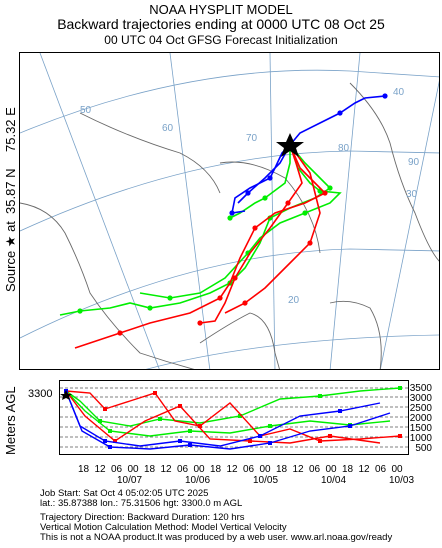 The image size is (442, 548). Describe the element at coordinates (117, 469) in the screenshot. I see `height-hour-label: 06` at that location.